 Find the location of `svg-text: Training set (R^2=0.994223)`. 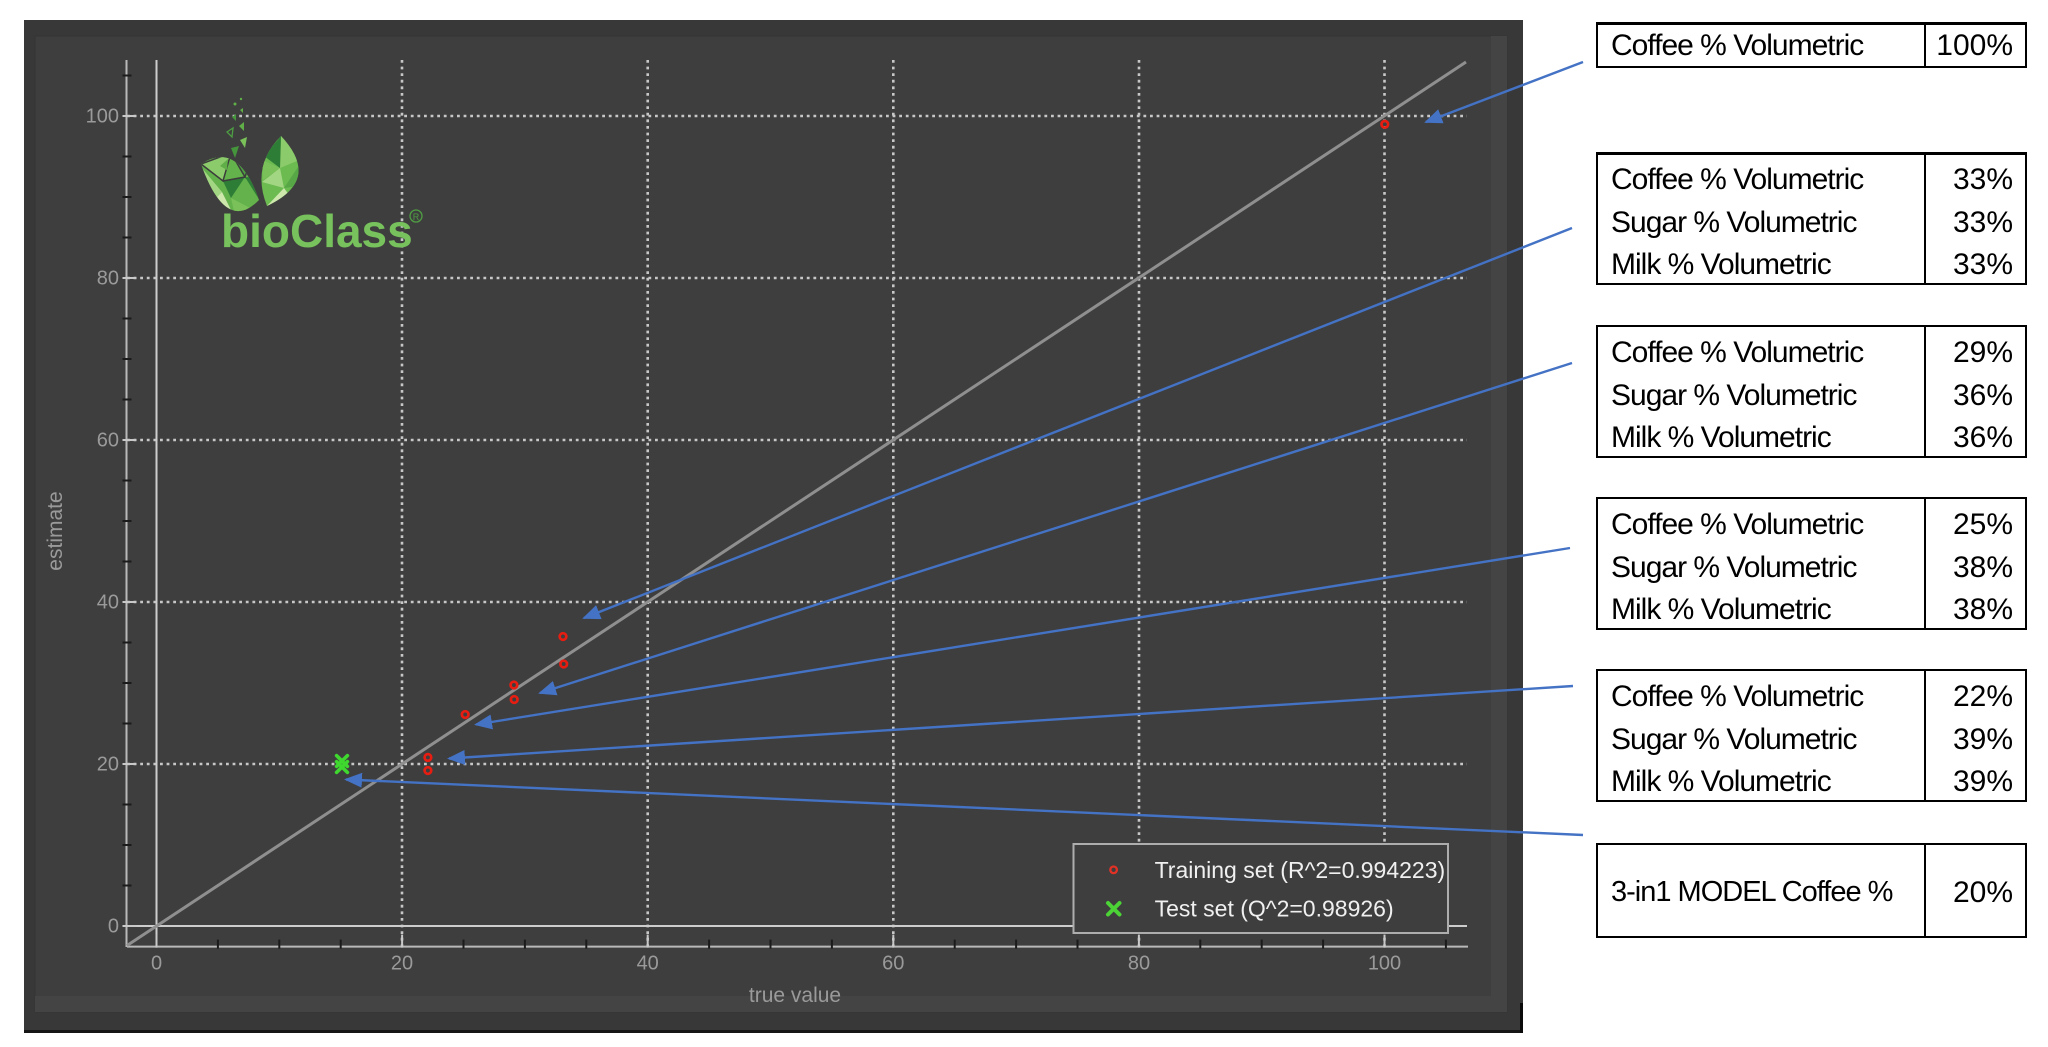

svg-text: Training set (R^2=0.994223) is located at coordinates (1300, 870).